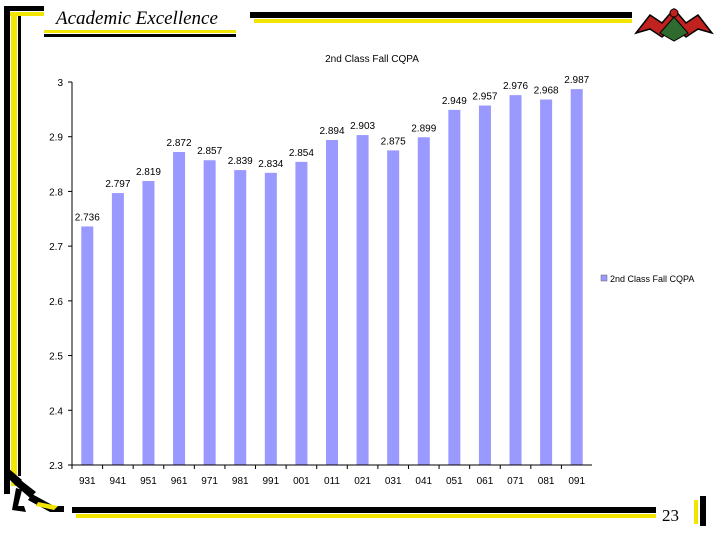  What do you see at coordinates (423, 128) in the screenshot?
I see `data-label: 2.899` at bounding box center [423, 128].